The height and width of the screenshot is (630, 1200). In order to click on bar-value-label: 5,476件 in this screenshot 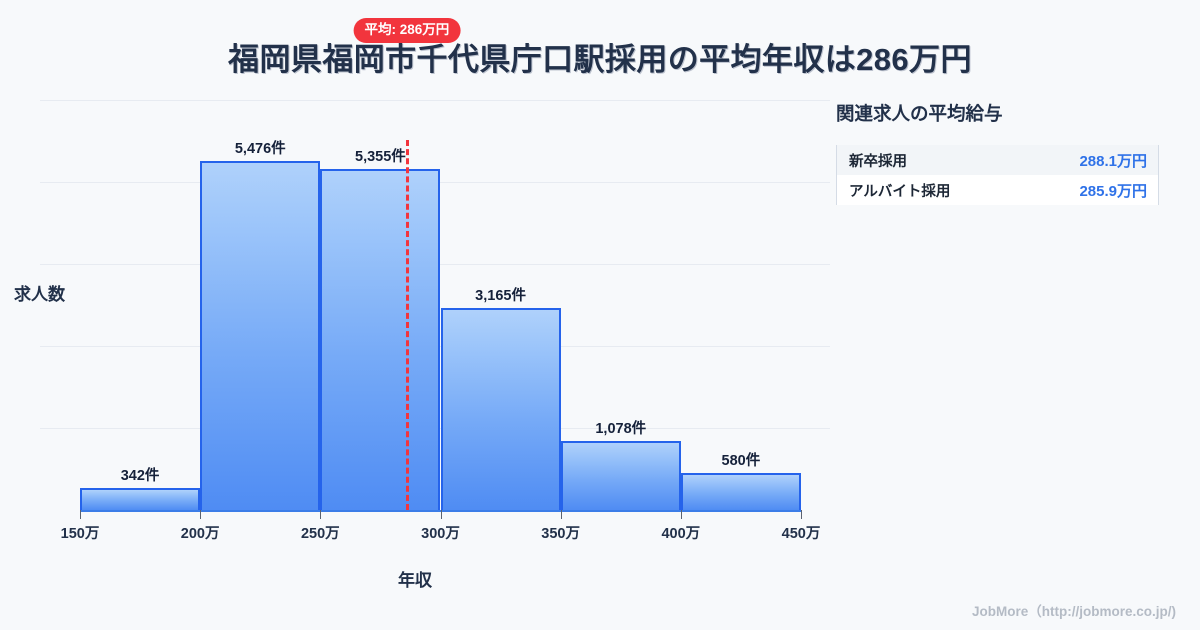, I will do `click(260, 149)`.